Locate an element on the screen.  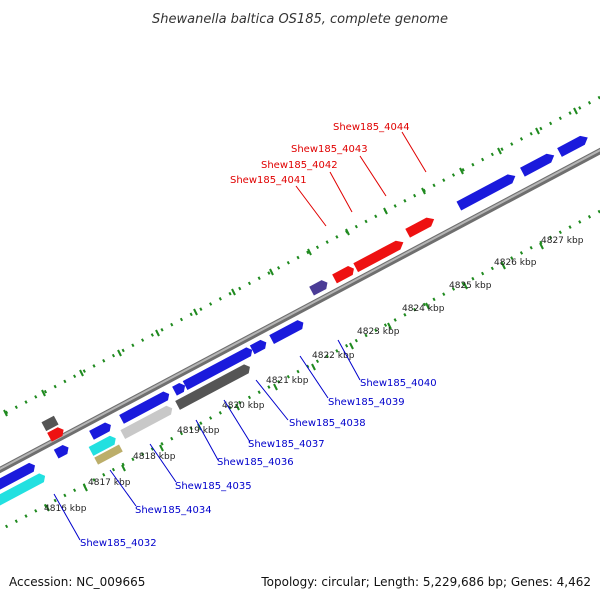
gene-label-shew185-4042: Shew185_4042 is located at coordinates (299, 165).